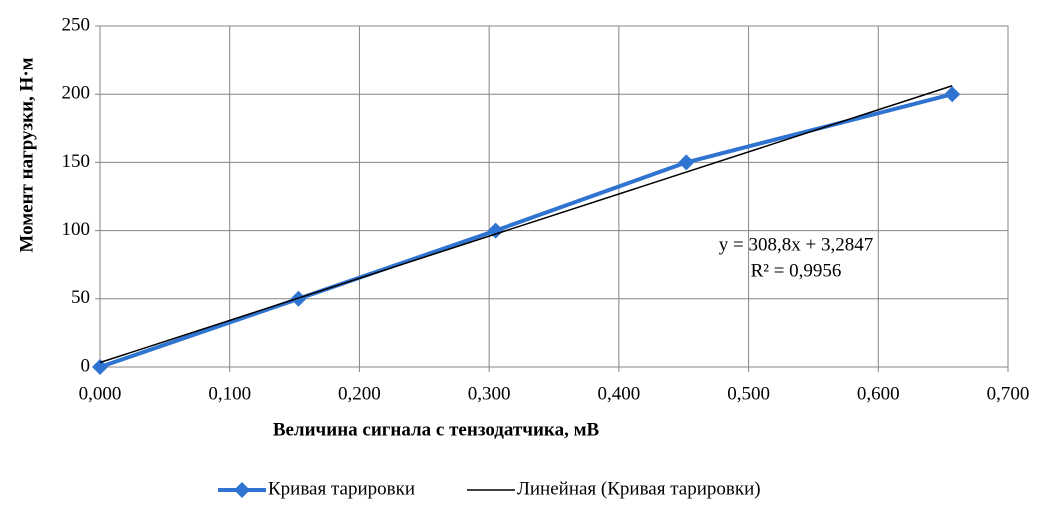 The height and width of the screenshot is (518, 1052). What do you see at coordinates (242, 490) in the screenshot?
I see `legend-marker` at bounding box center [242, 490].